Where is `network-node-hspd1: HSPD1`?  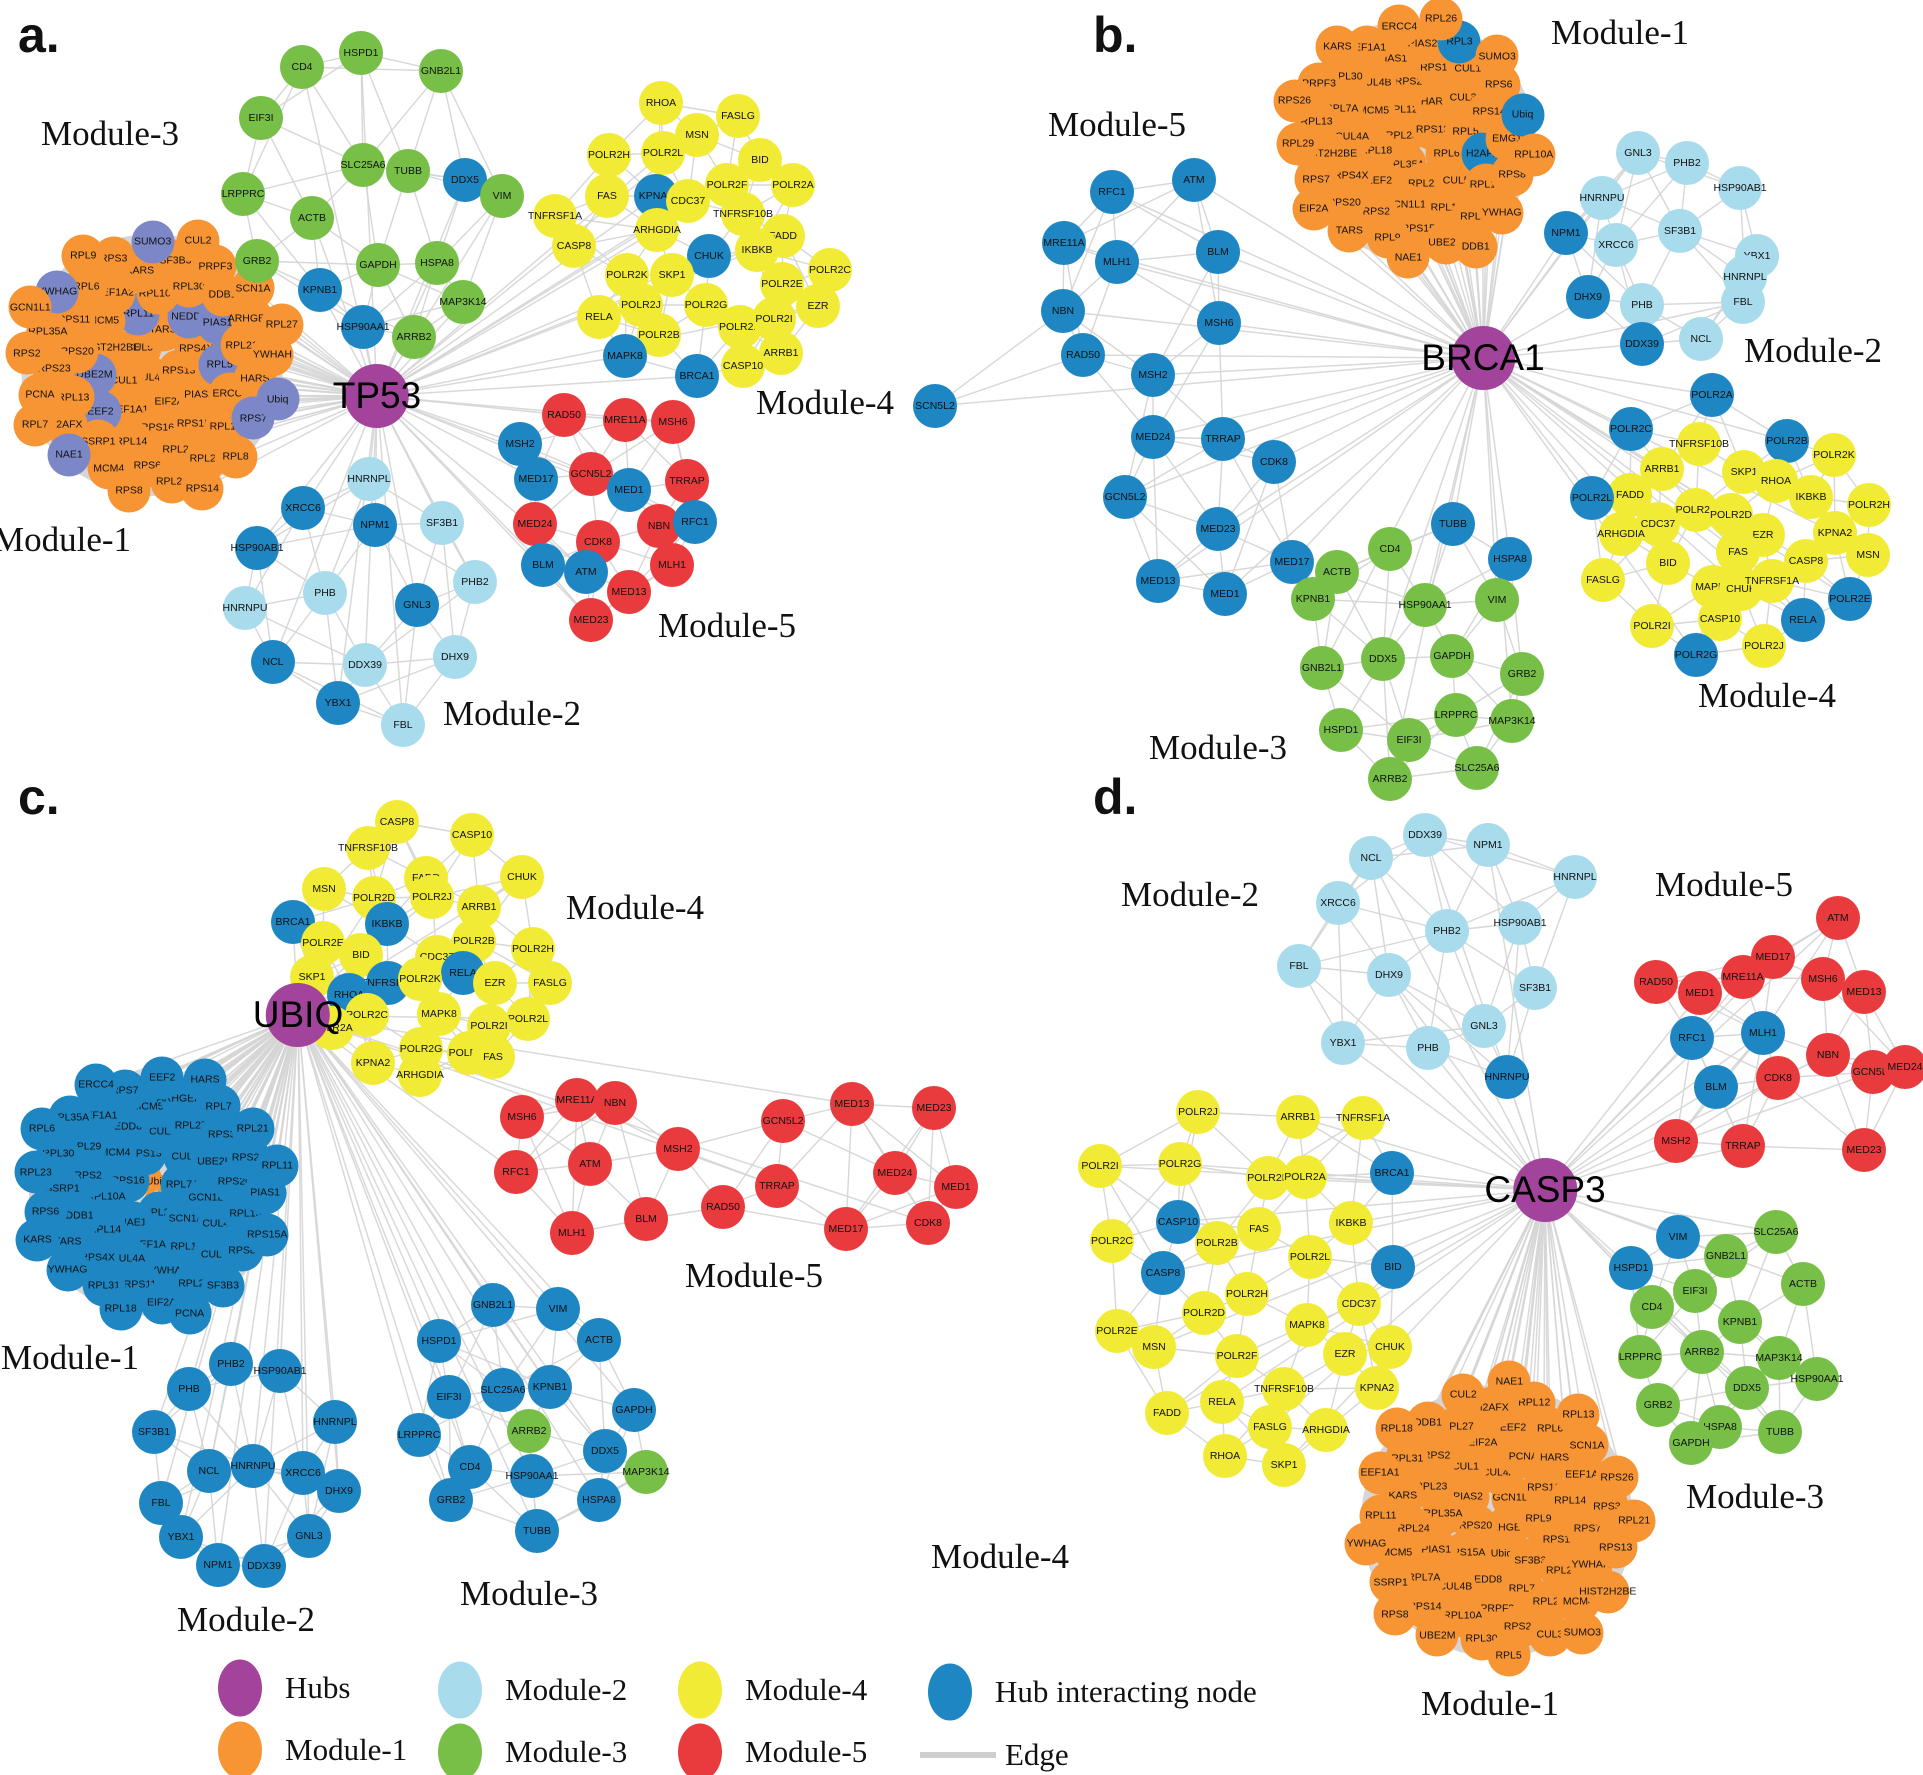
network-node-hspd1: HSPD1 is located at coordinates (1341, 730).